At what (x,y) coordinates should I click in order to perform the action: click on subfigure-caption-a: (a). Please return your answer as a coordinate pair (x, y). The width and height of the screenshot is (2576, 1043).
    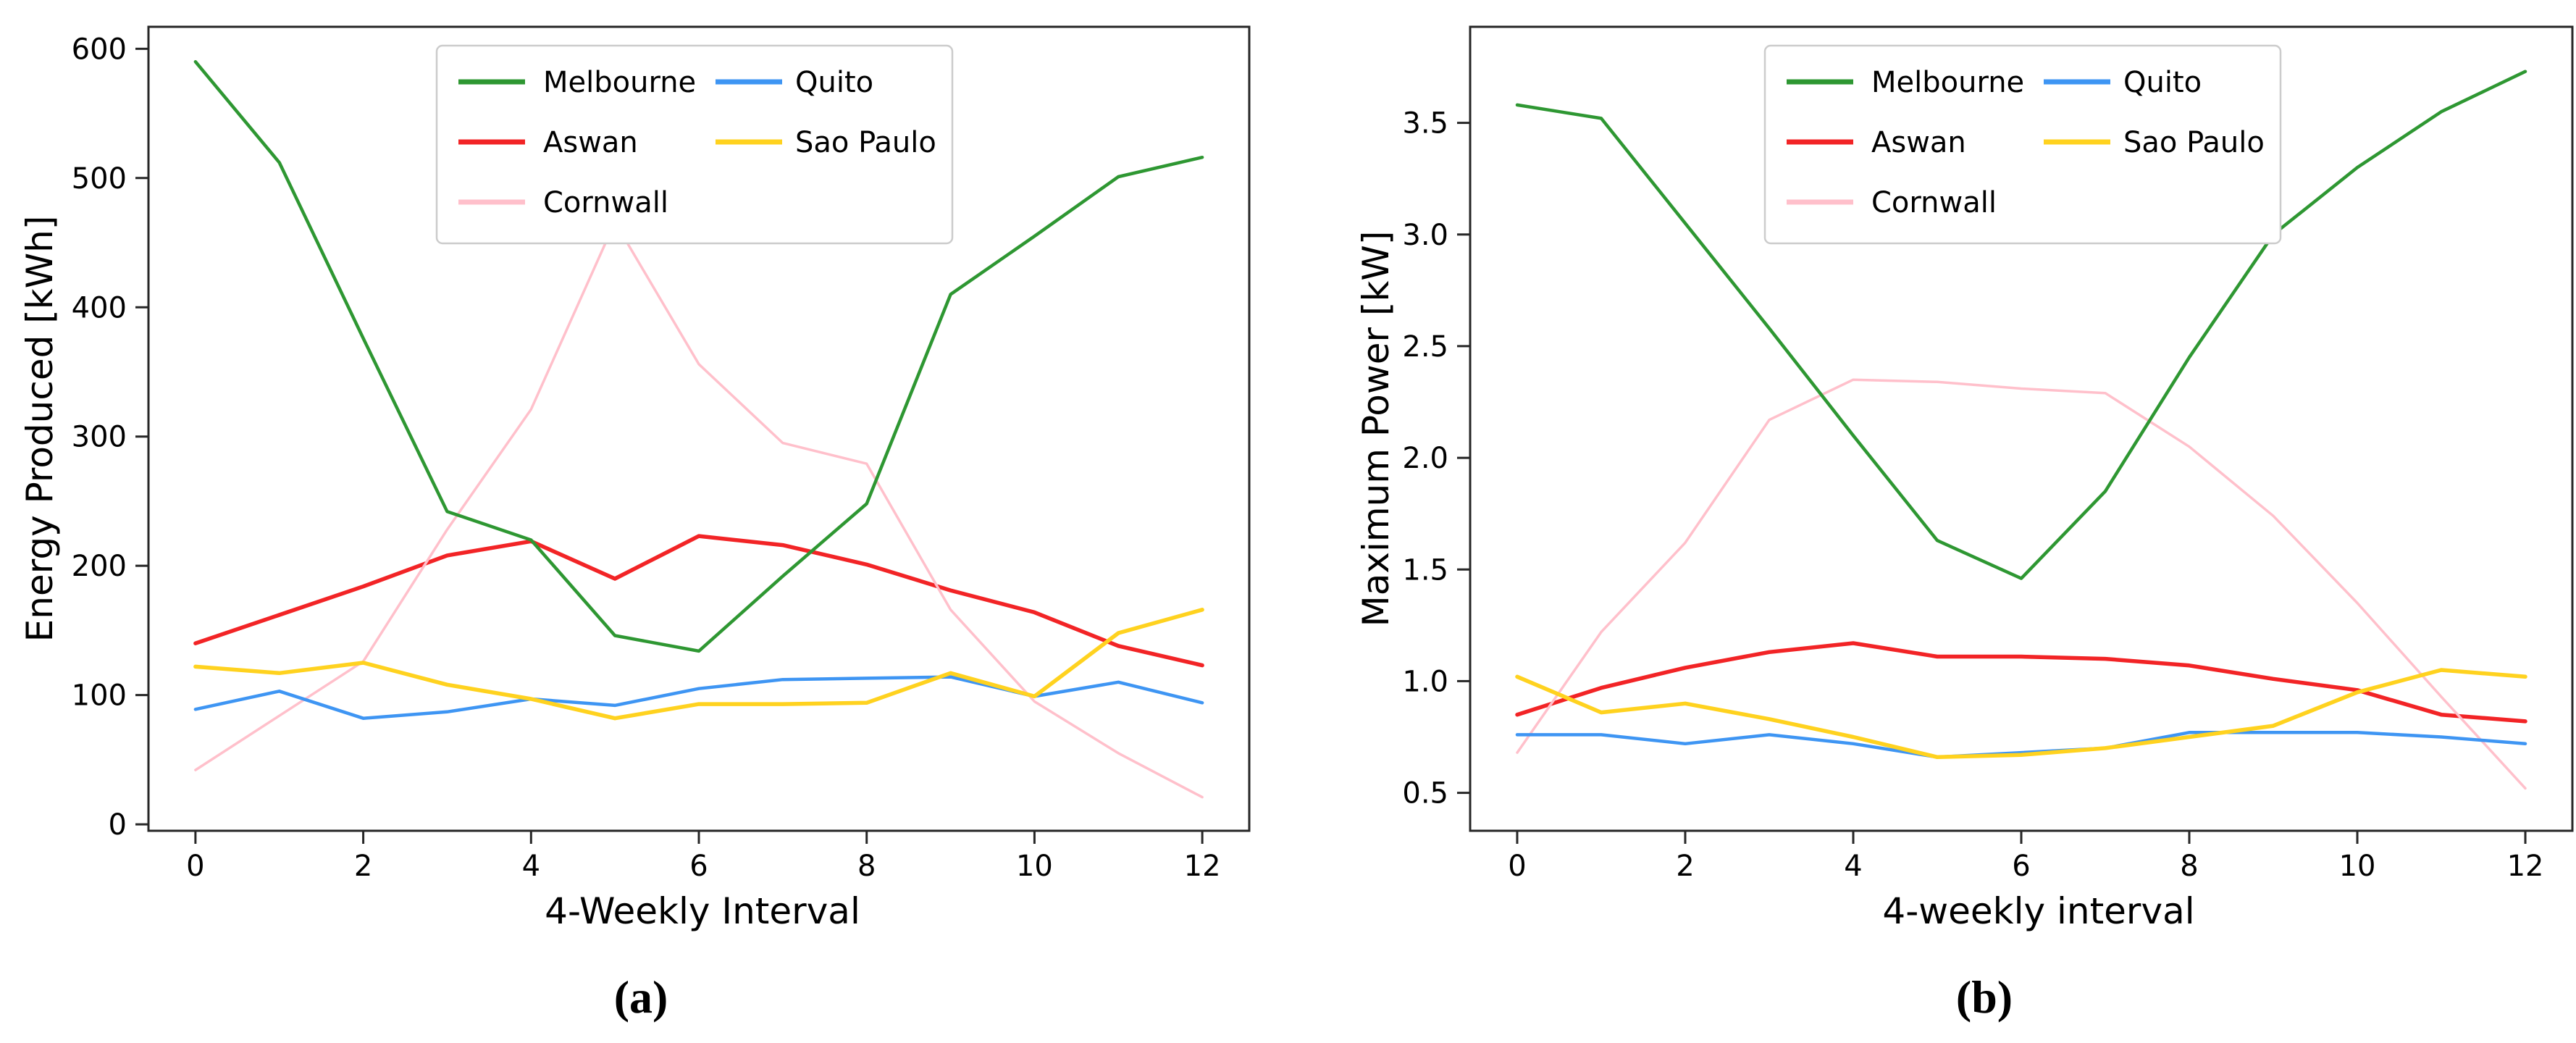
    Looking at the image, I should click on (640, 997).